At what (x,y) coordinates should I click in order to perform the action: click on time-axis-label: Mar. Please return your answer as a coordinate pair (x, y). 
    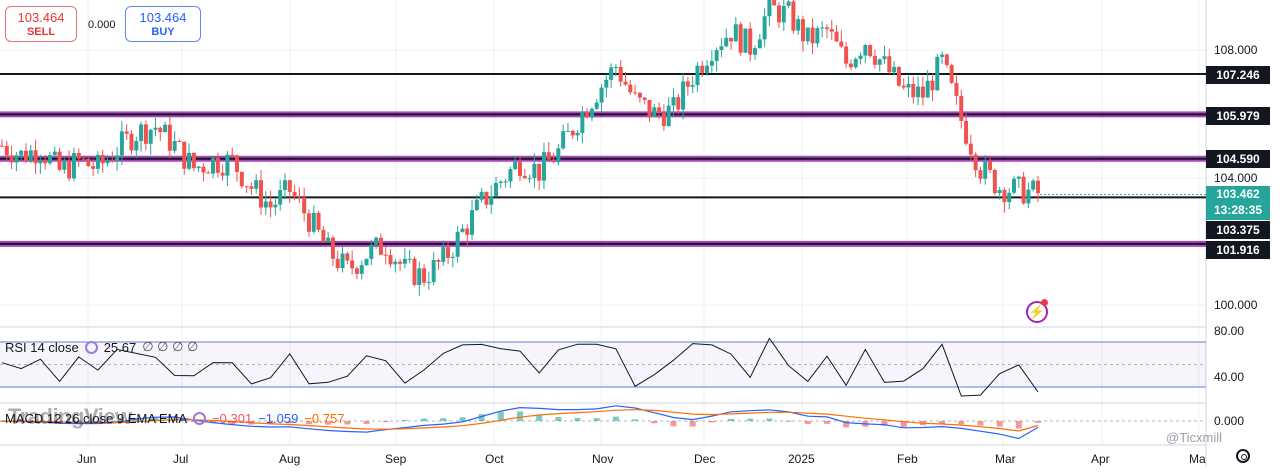
    Looking at the image, I should click on (1005, 459).